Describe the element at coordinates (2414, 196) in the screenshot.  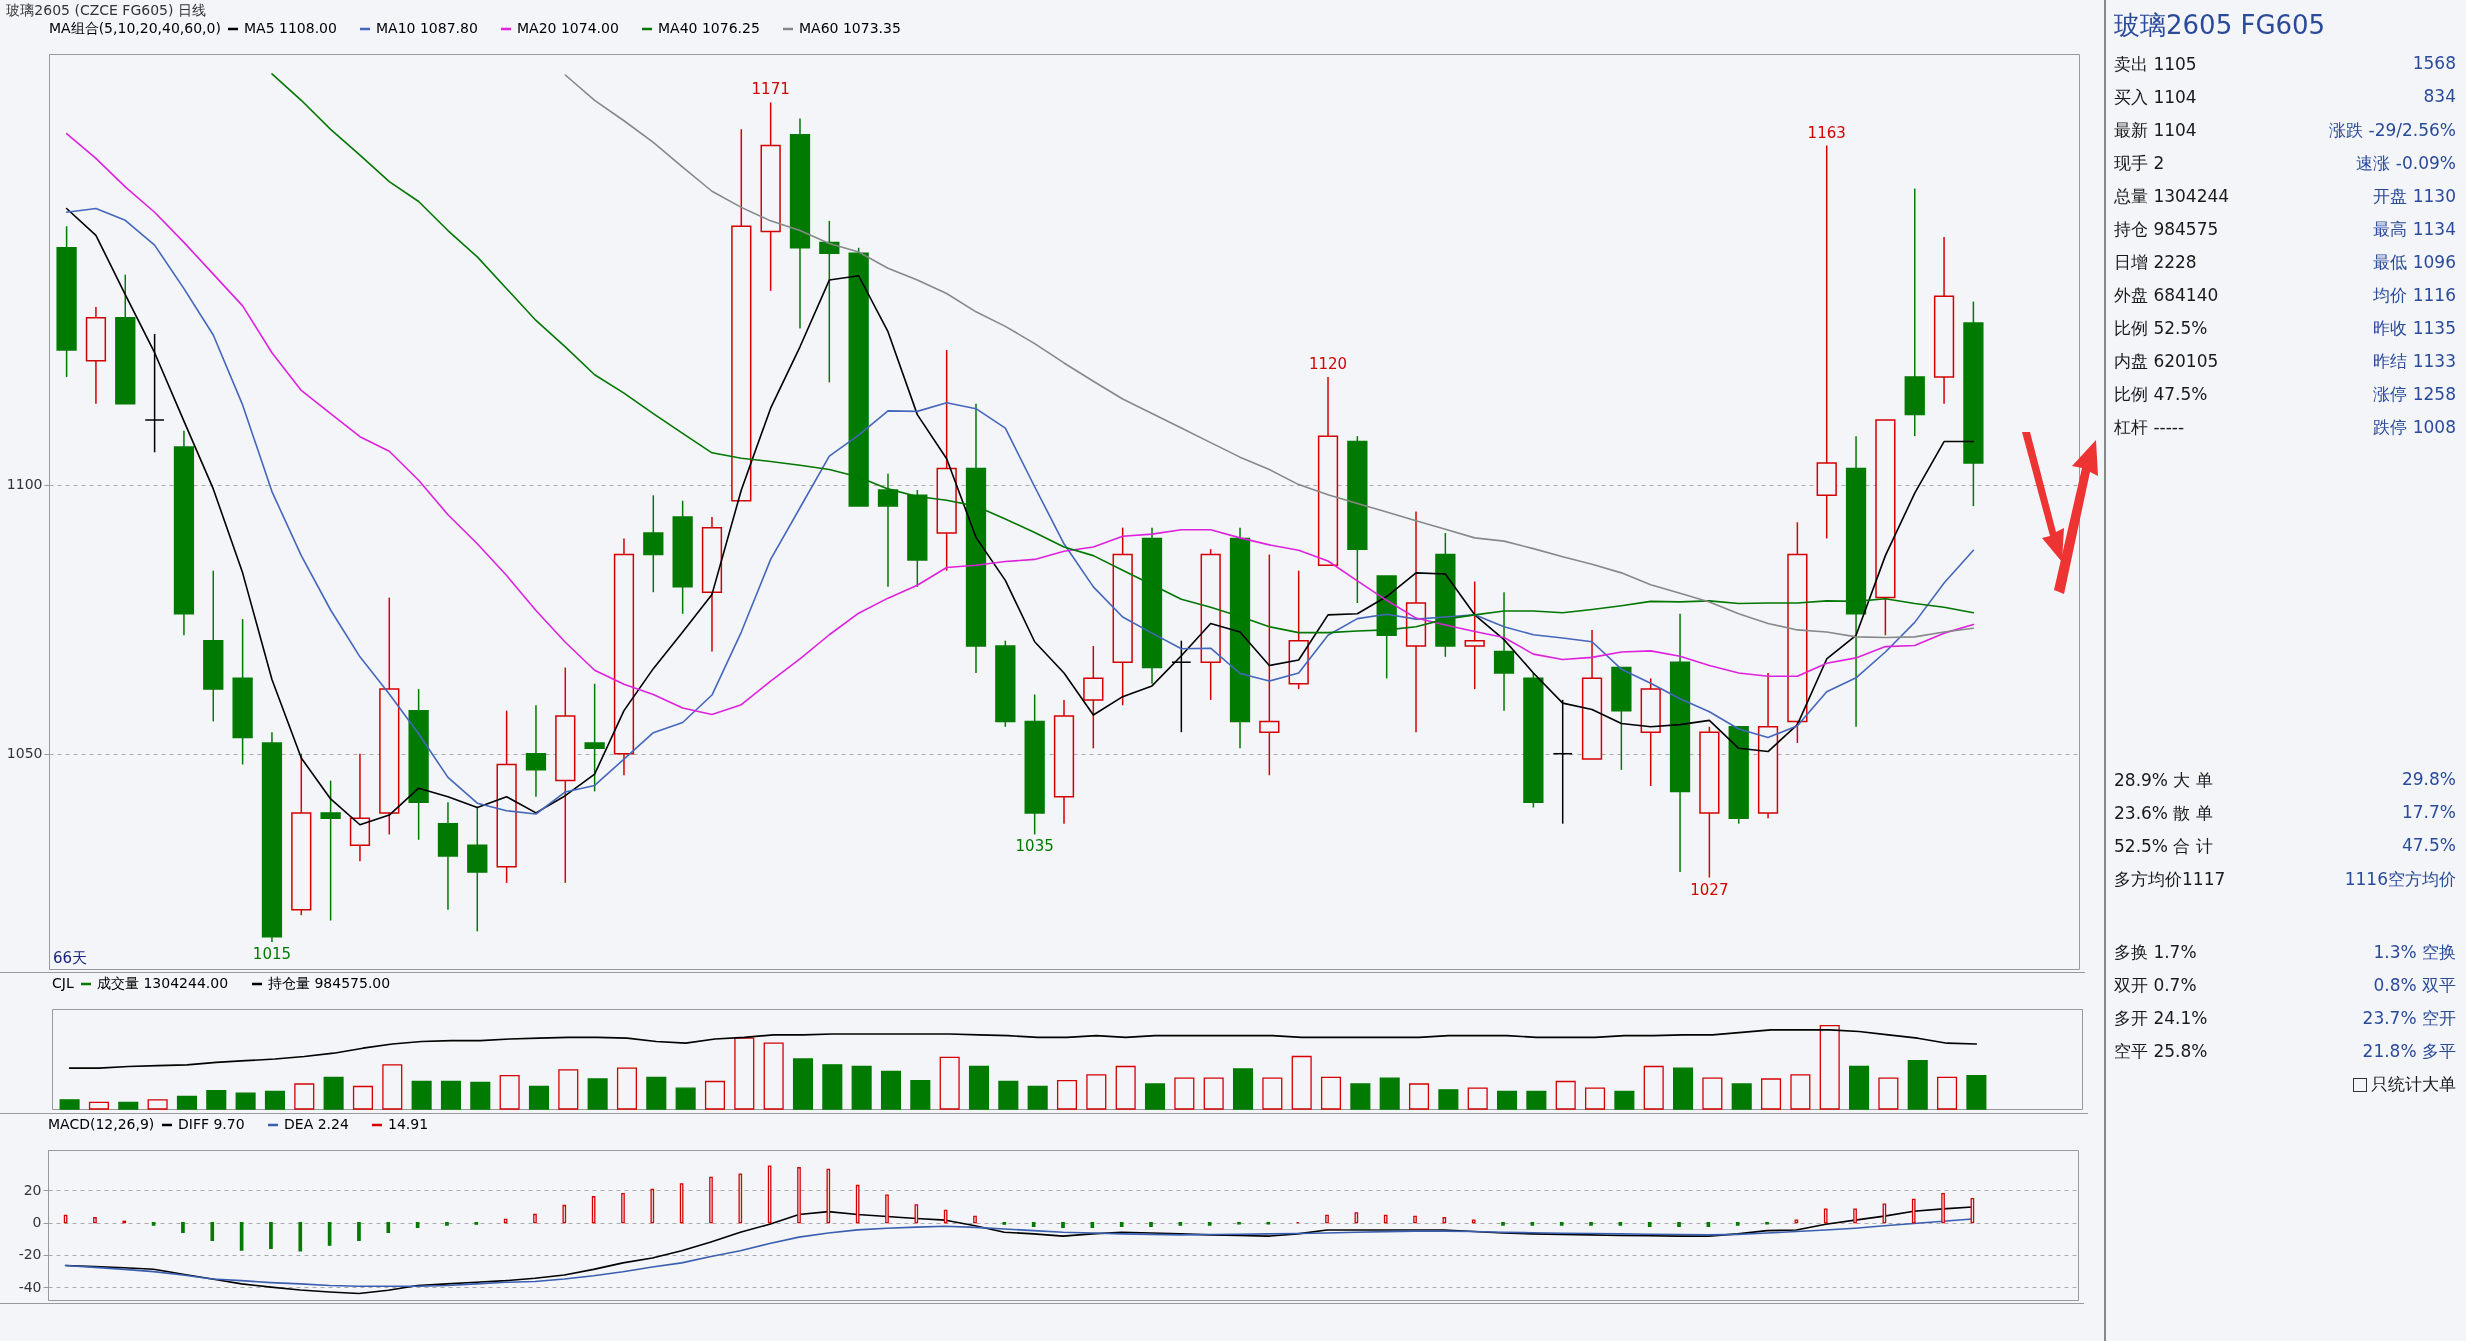
I see `text: 开盘 1130` at that location.